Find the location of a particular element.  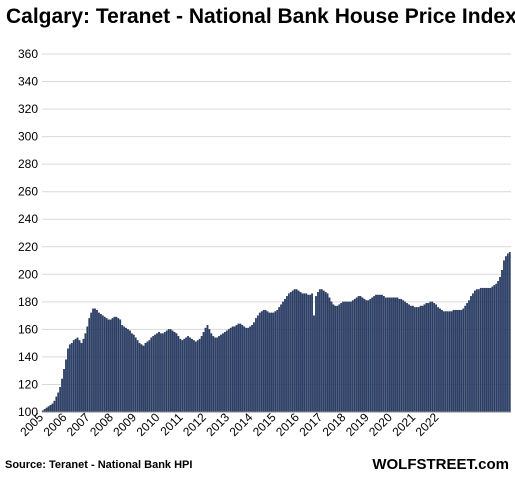

x-tick-label: 2019 is located at coordinates (357, 424).